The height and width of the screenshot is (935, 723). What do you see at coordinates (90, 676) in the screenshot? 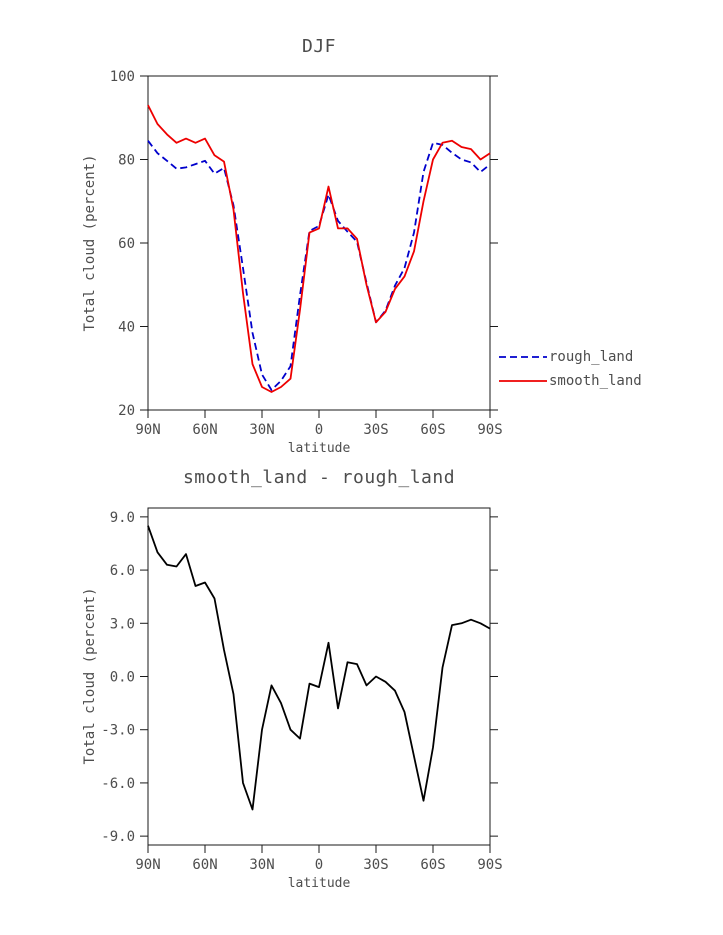
I see `bottom-chart-y-axis-label: Total cloud (percent)` at bounding box center [90, 676].